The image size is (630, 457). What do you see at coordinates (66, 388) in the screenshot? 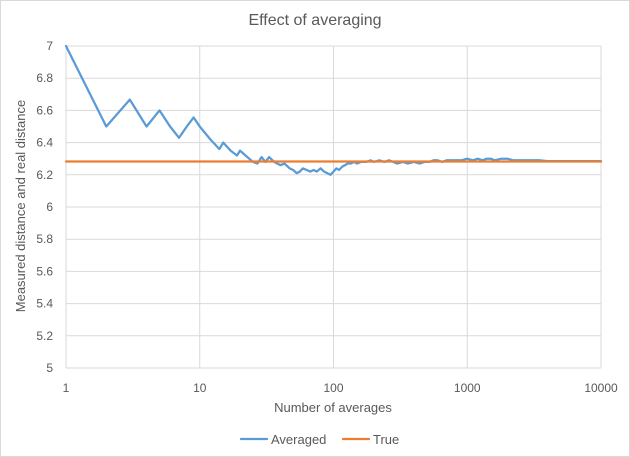
I see `x-tick-label: 1` at bounding box center [66, 388].